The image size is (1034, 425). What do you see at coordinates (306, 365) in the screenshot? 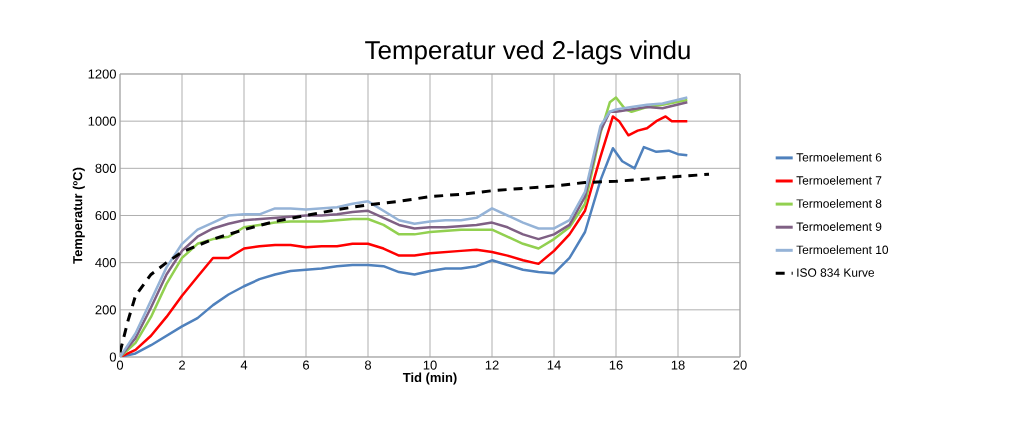
I see `x-tick-label: 6` at bounding box center [306, 365].